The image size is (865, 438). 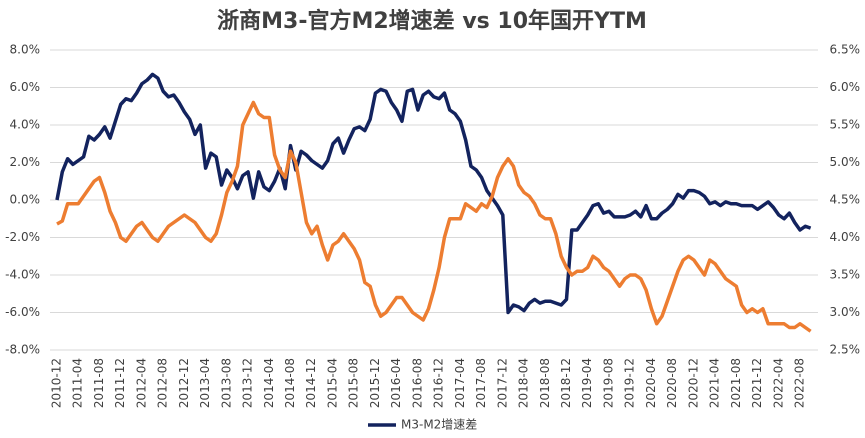 I want to click on y2-tick-label: 5.0%, so click(x=845, y=162).